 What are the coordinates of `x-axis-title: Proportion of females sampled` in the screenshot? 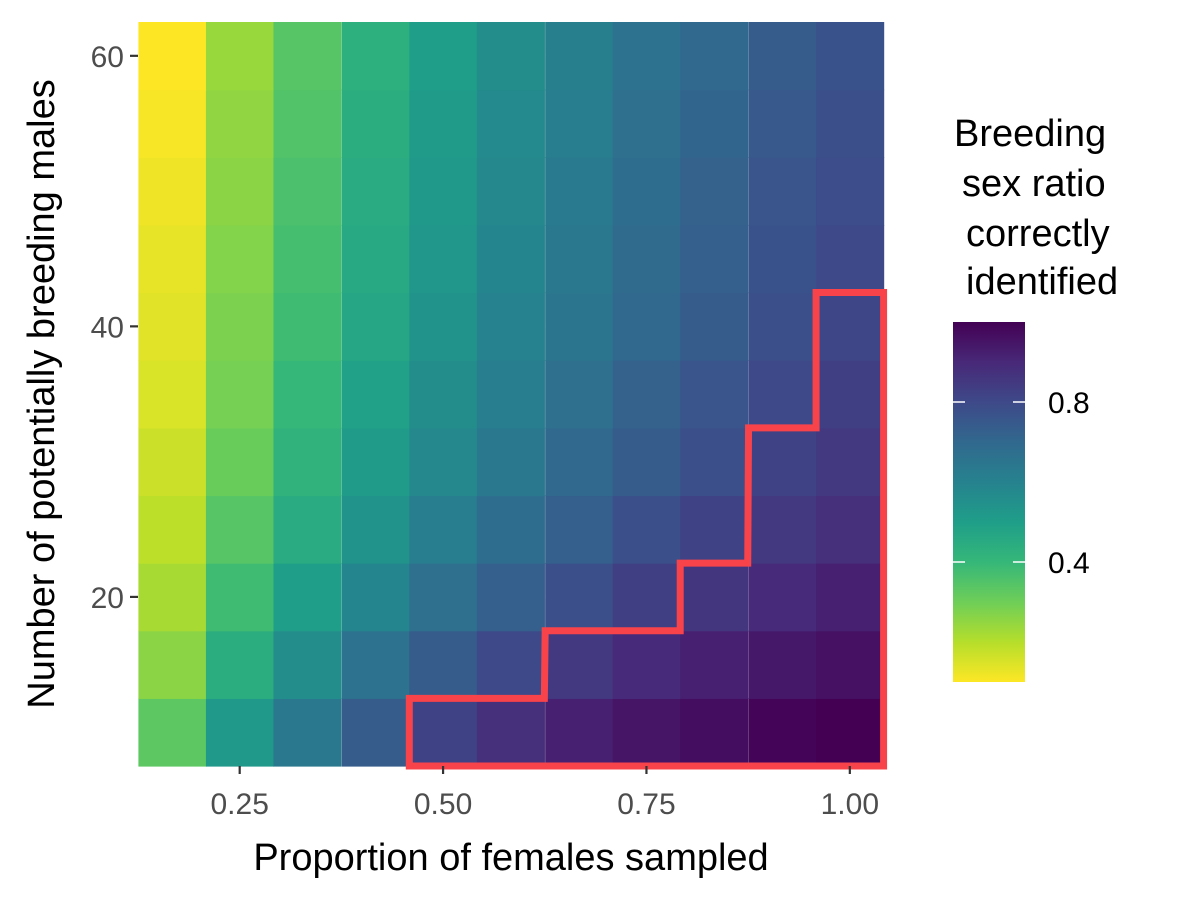 It's located at (510, 858).